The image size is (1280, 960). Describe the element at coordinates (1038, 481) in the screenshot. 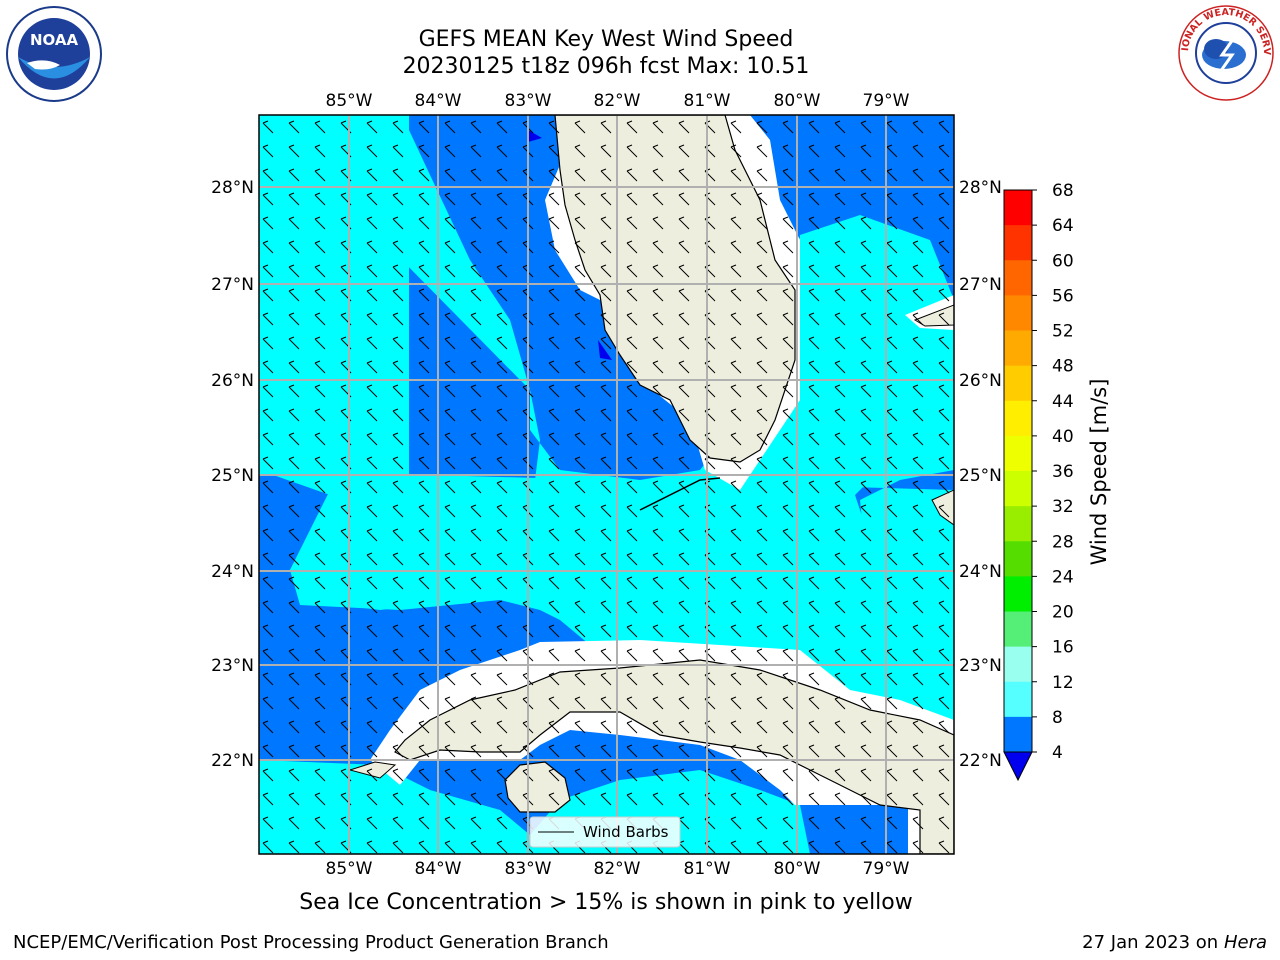

I see `colorbar: 68 64 60 56 52 48 44 40 36 32 28 24 20 16 12 8 4` at that location.